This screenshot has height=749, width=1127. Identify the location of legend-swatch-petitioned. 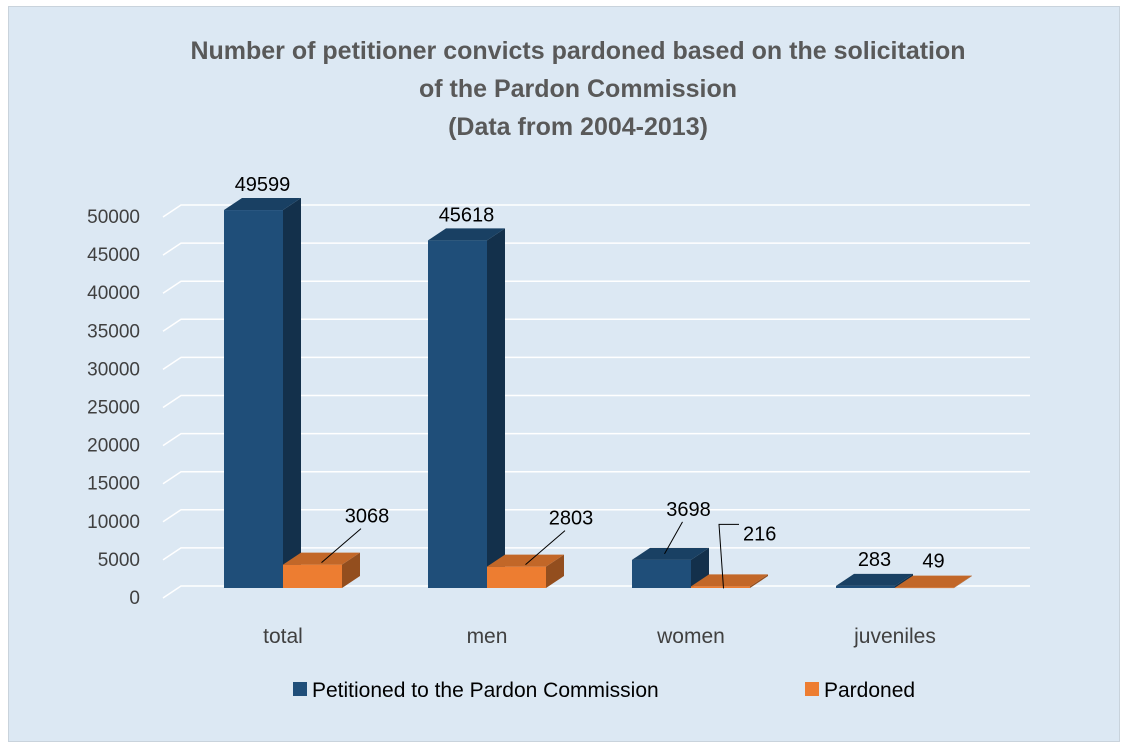
(300, 689).